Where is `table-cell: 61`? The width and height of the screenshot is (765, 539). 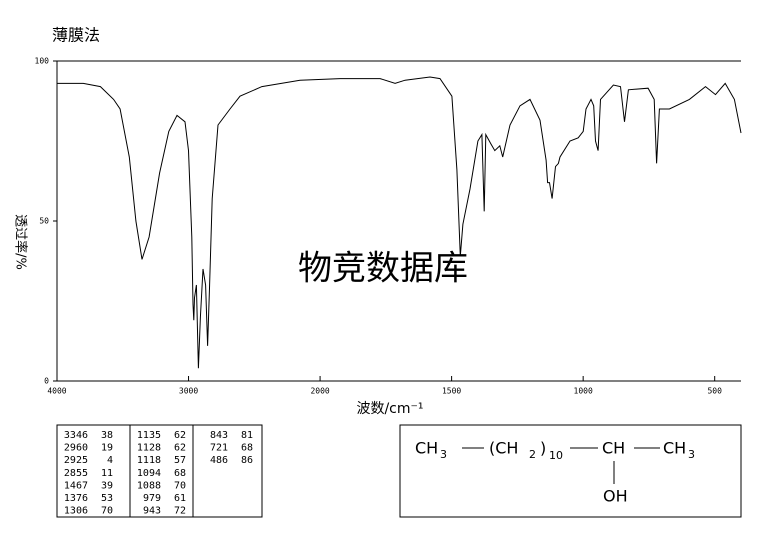 table-cell: 61 is located at coordinates (180, 498).